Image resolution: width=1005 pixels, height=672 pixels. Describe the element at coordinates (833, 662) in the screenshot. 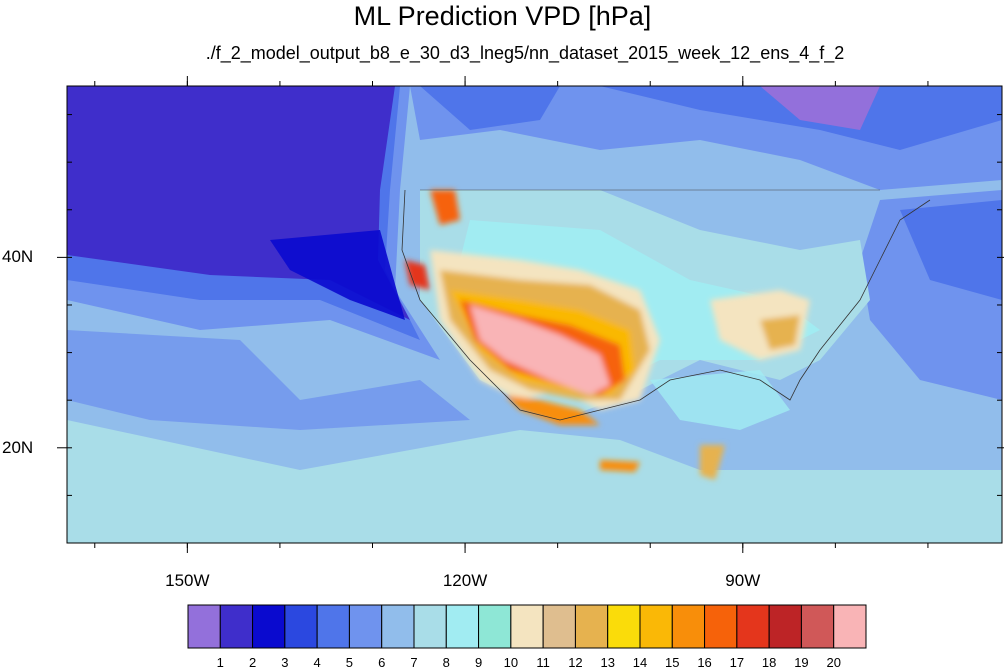

I see `colorbar-tick-label: 20` at that location.